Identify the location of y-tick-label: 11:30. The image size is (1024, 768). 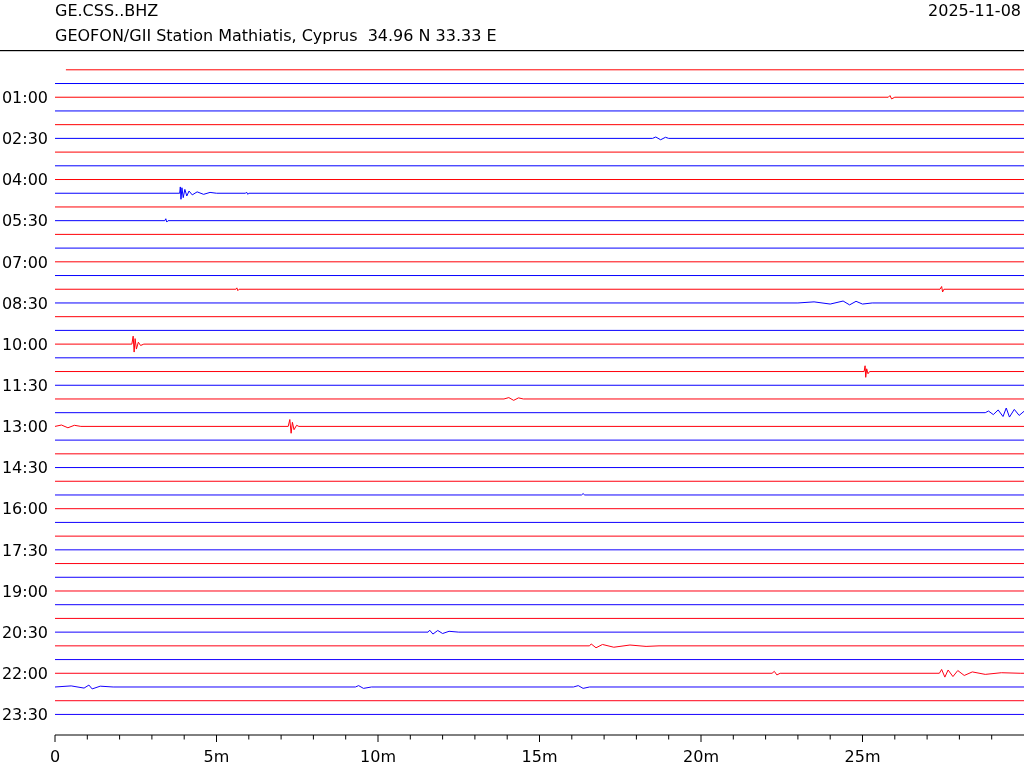
(24, 386).